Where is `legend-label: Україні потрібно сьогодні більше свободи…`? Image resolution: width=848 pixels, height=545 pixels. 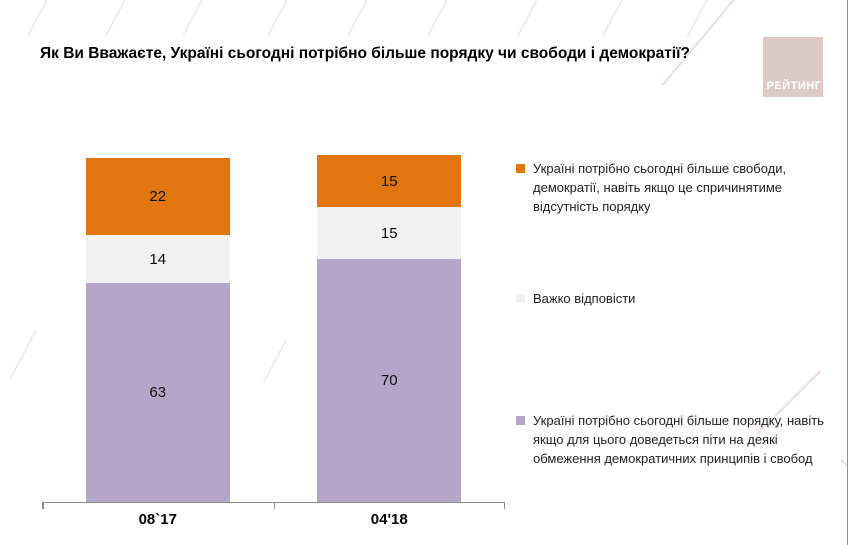
legend-label: Україні потрібно сьогодні більше свободи… is located at coordinates (660, 187).